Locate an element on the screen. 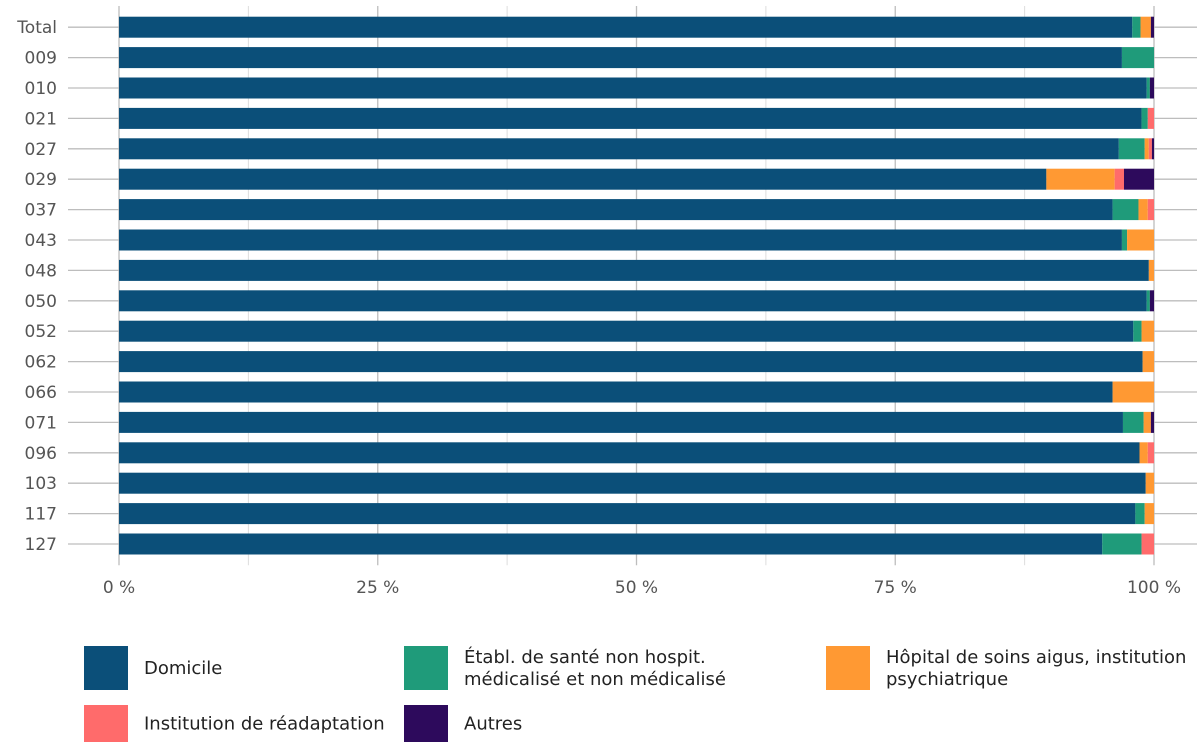 Image resolution: width=1197 pixels, height=742 pixels. y-tick-label: 062 is located at coordinates (41, 363).